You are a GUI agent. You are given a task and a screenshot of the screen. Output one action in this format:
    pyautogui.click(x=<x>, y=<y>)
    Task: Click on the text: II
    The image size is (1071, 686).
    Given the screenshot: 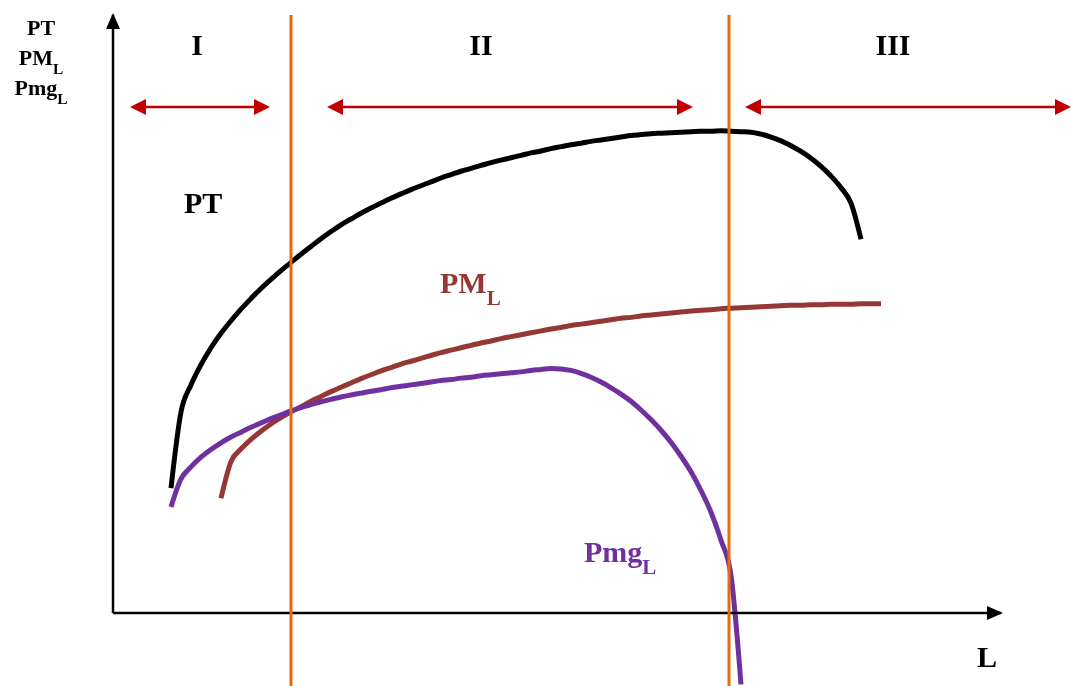 What is the action you would take?
    pyautogui.click(x=481, y=44)
    